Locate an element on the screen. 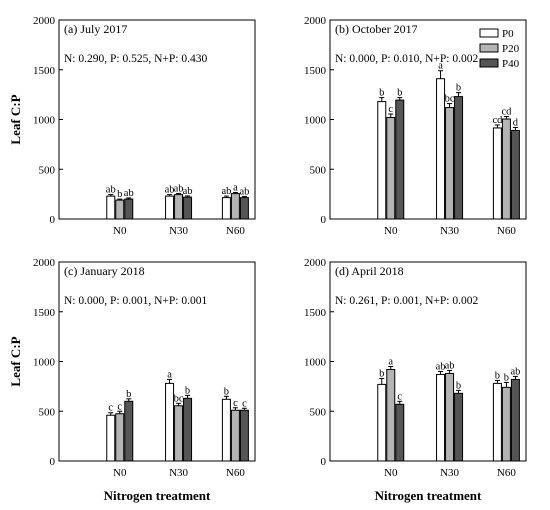 The width and height of the screenshot is (550, 510). panel-b-bar-p40-n30 is located at coordinates (459, 158).